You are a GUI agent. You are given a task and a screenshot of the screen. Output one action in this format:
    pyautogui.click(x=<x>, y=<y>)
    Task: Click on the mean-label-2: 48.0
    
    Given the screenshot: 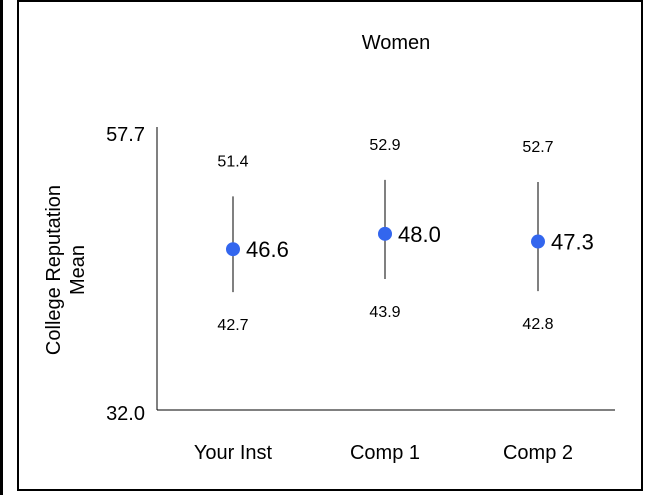 What is the action you would take?
    pyautogui.click(x=419, y=234)
    